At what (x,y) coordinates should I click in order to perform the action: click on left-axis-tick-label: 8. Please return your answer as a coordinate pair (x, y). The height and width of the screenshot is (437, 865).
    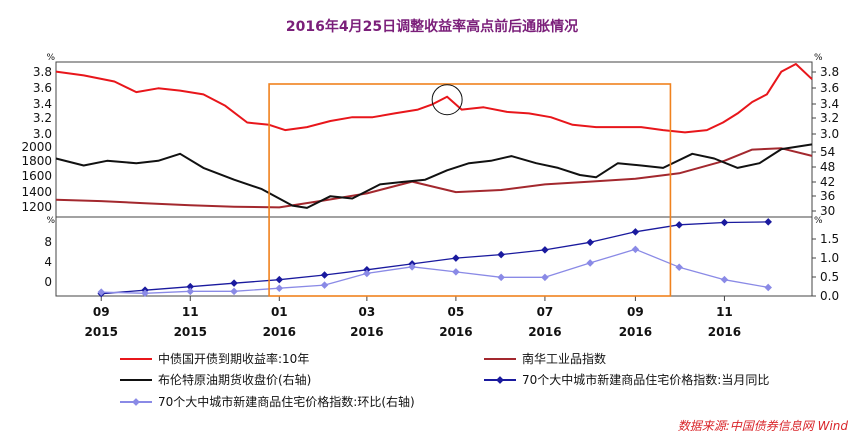
    Looking at the image, I should click on (48, 242).